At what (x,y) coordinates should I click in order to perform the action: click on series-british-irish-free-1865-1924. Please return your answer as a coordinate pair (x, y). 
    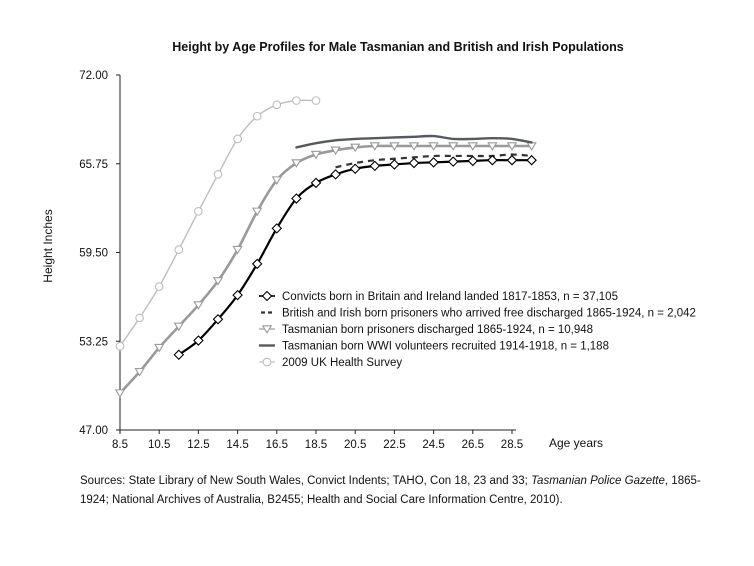
    Looking at the image, I should click on (433, 161).